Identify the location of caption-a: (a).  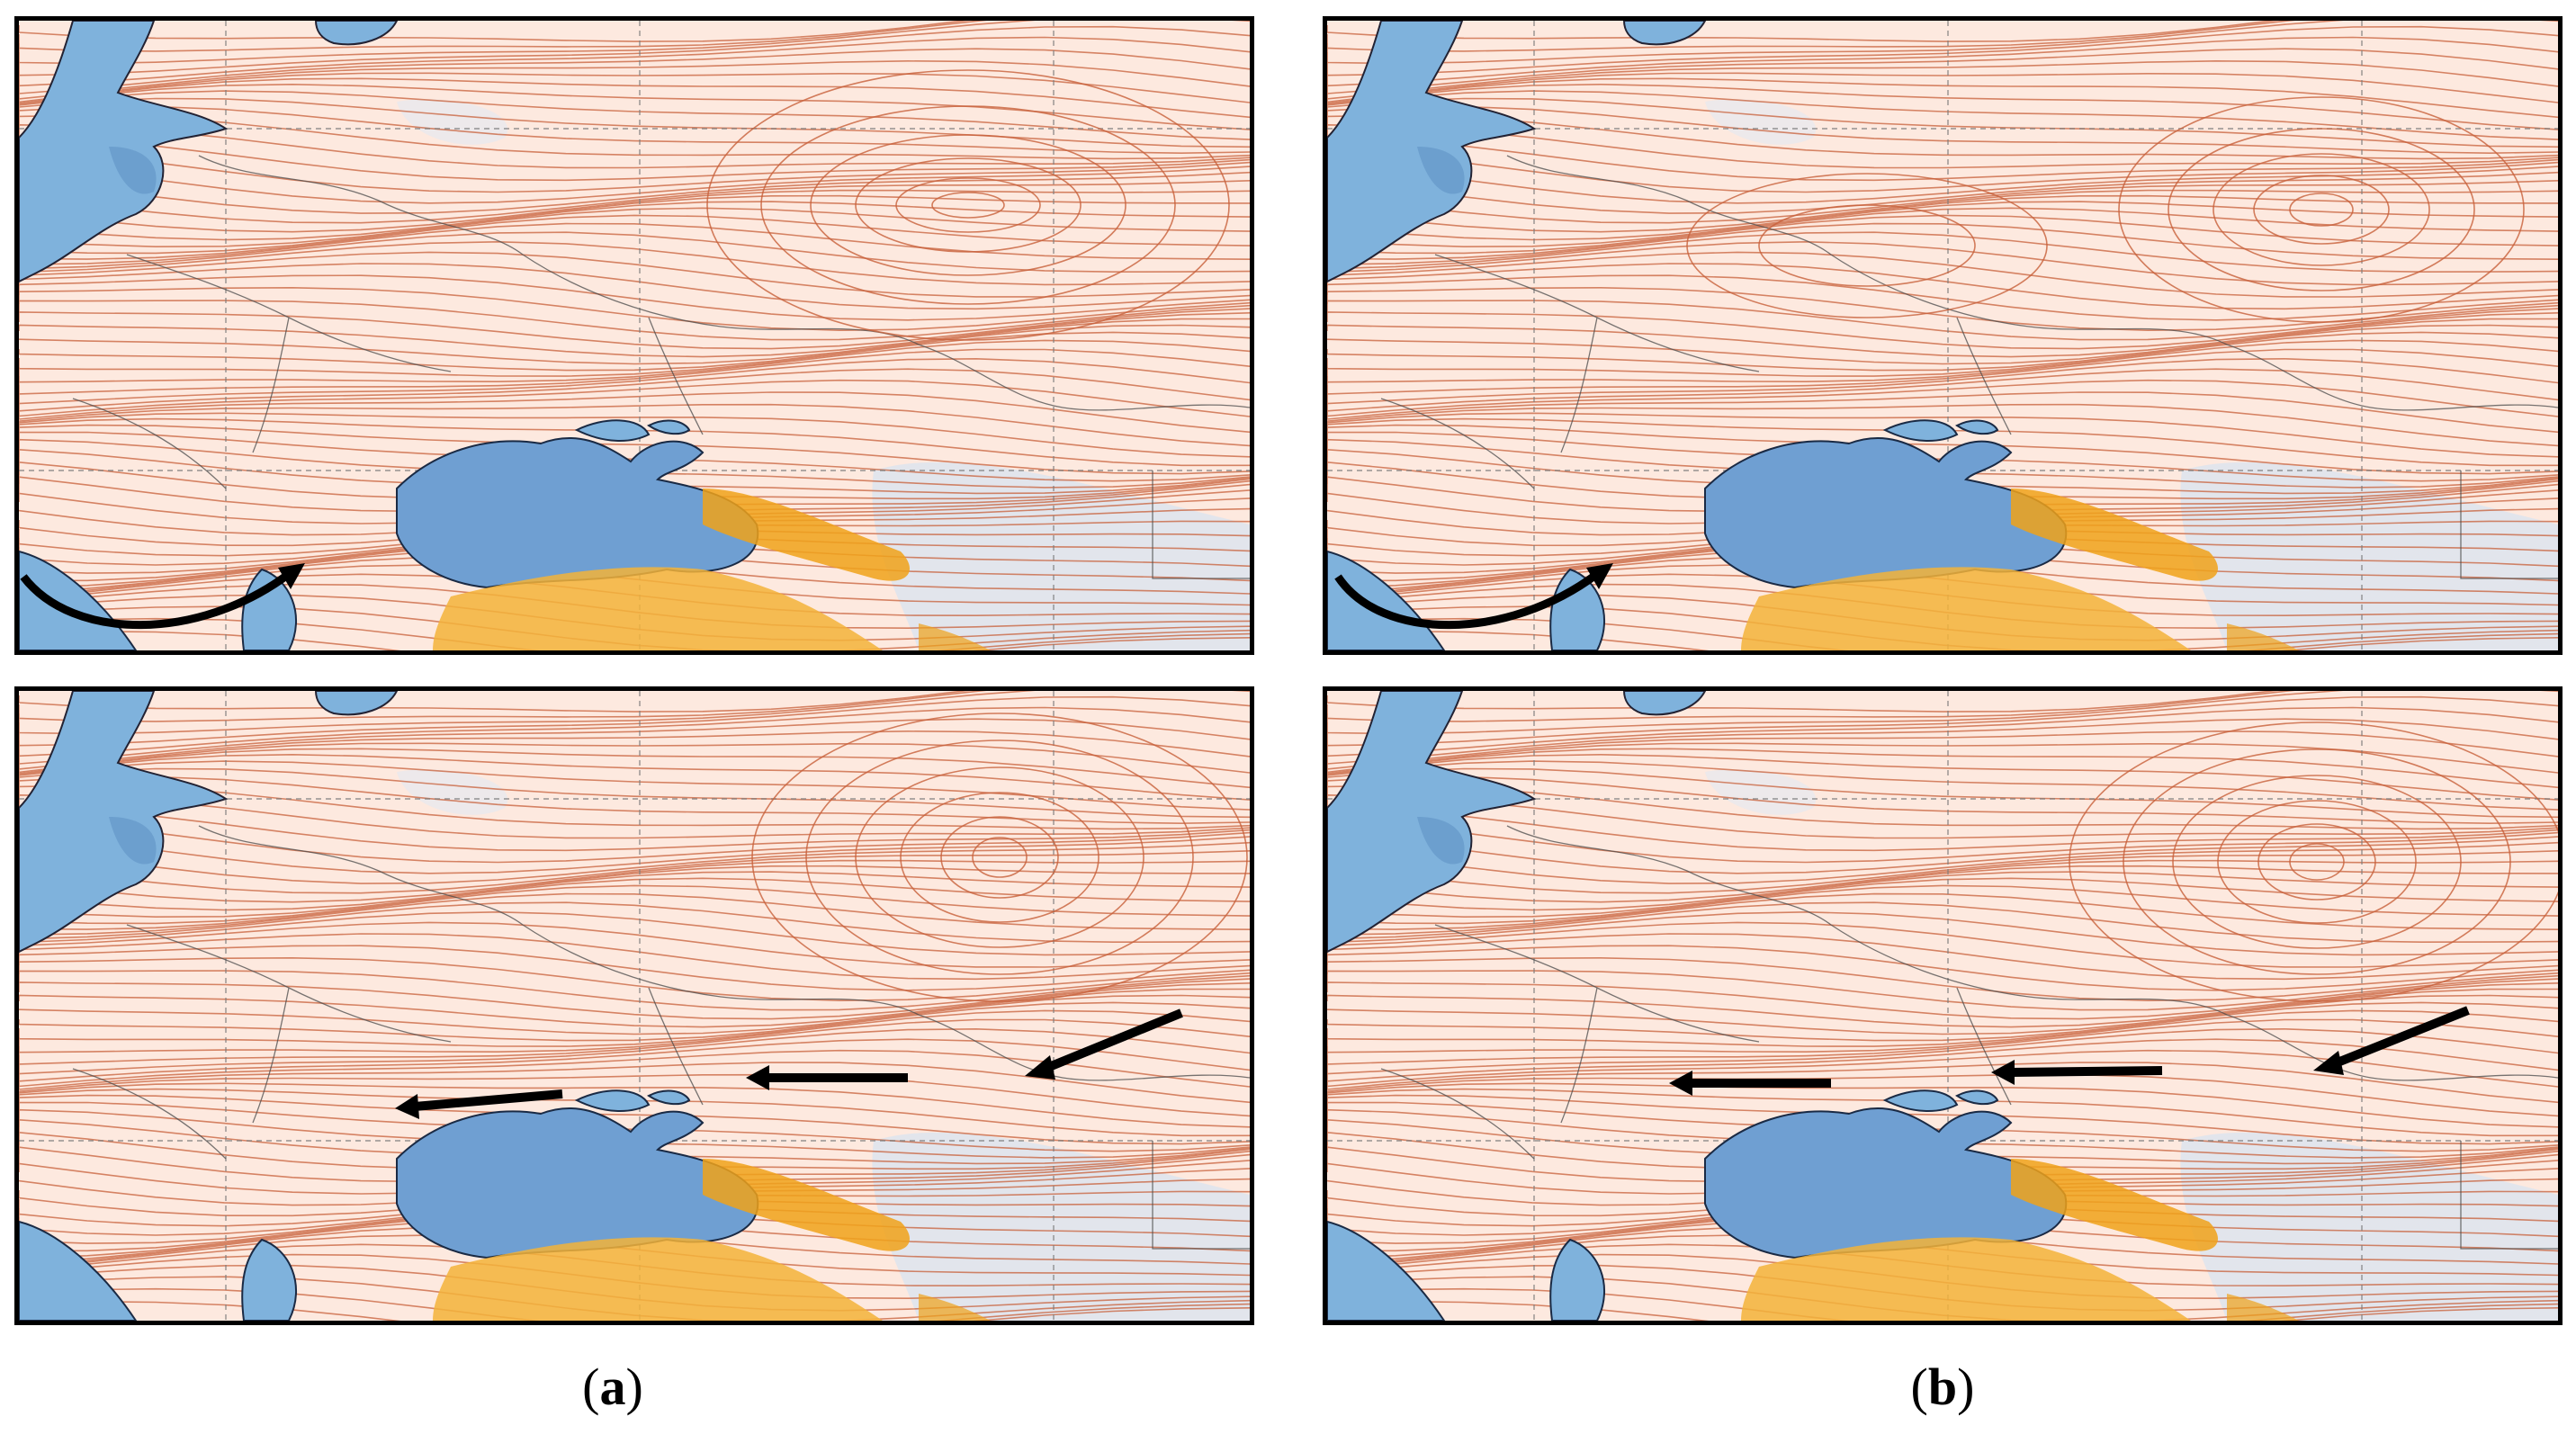
(613, 1387).